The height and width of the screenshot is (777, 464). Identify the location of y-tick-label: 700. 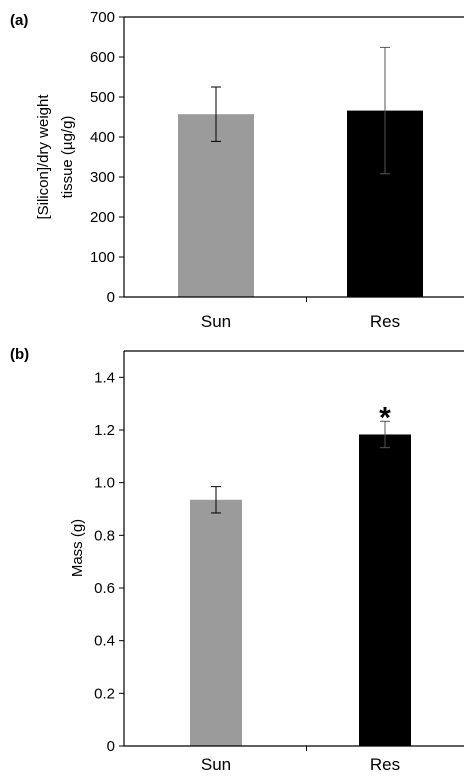
(102, 17).